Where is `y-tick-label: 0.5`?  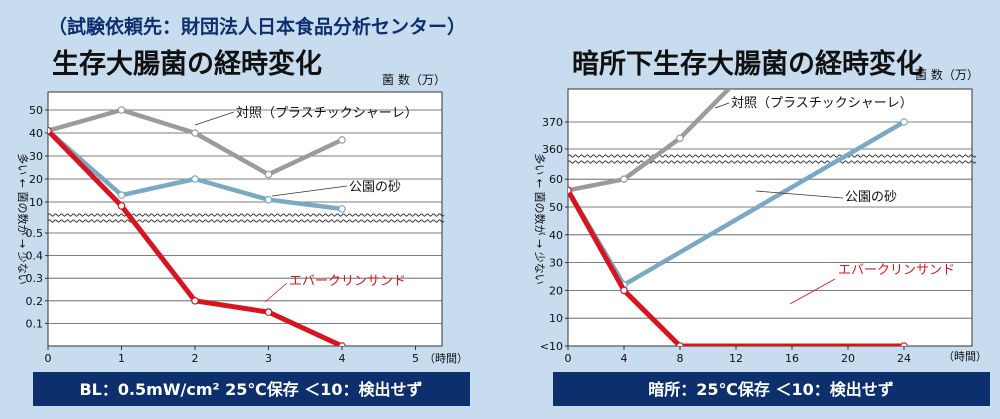 y-tick-label: 0.5 is located at coordinates (35, 233).